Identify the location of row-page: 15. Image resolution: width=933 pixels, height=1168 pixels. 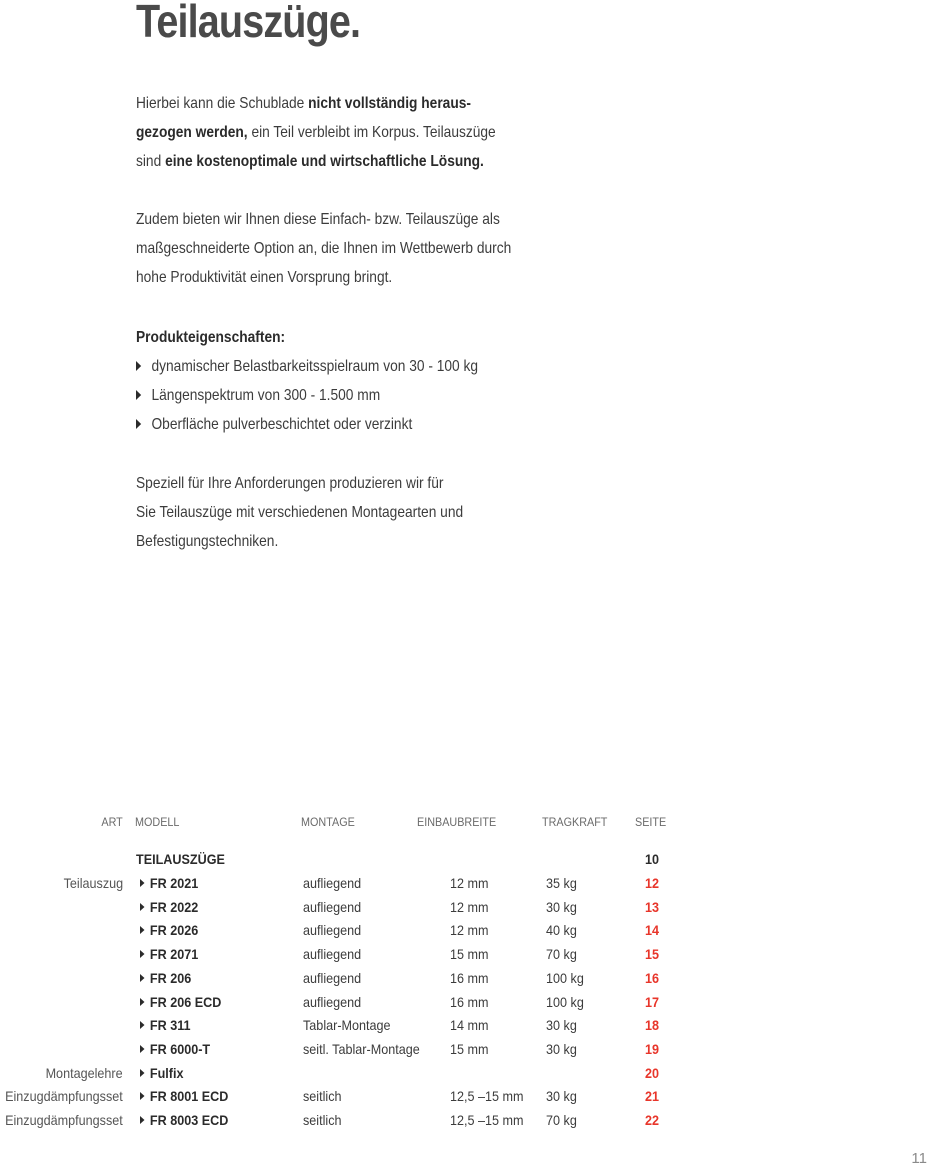
(652, 954).